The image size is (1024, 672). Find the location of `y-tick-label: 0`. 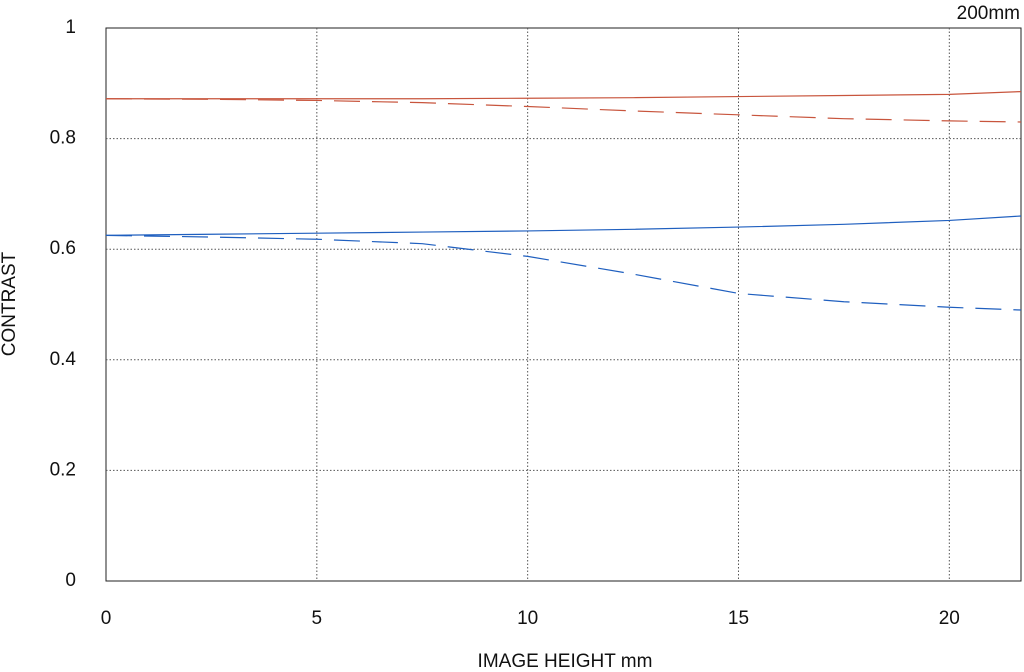

y-tick-label: 0 is located at coordinates (70, 580).